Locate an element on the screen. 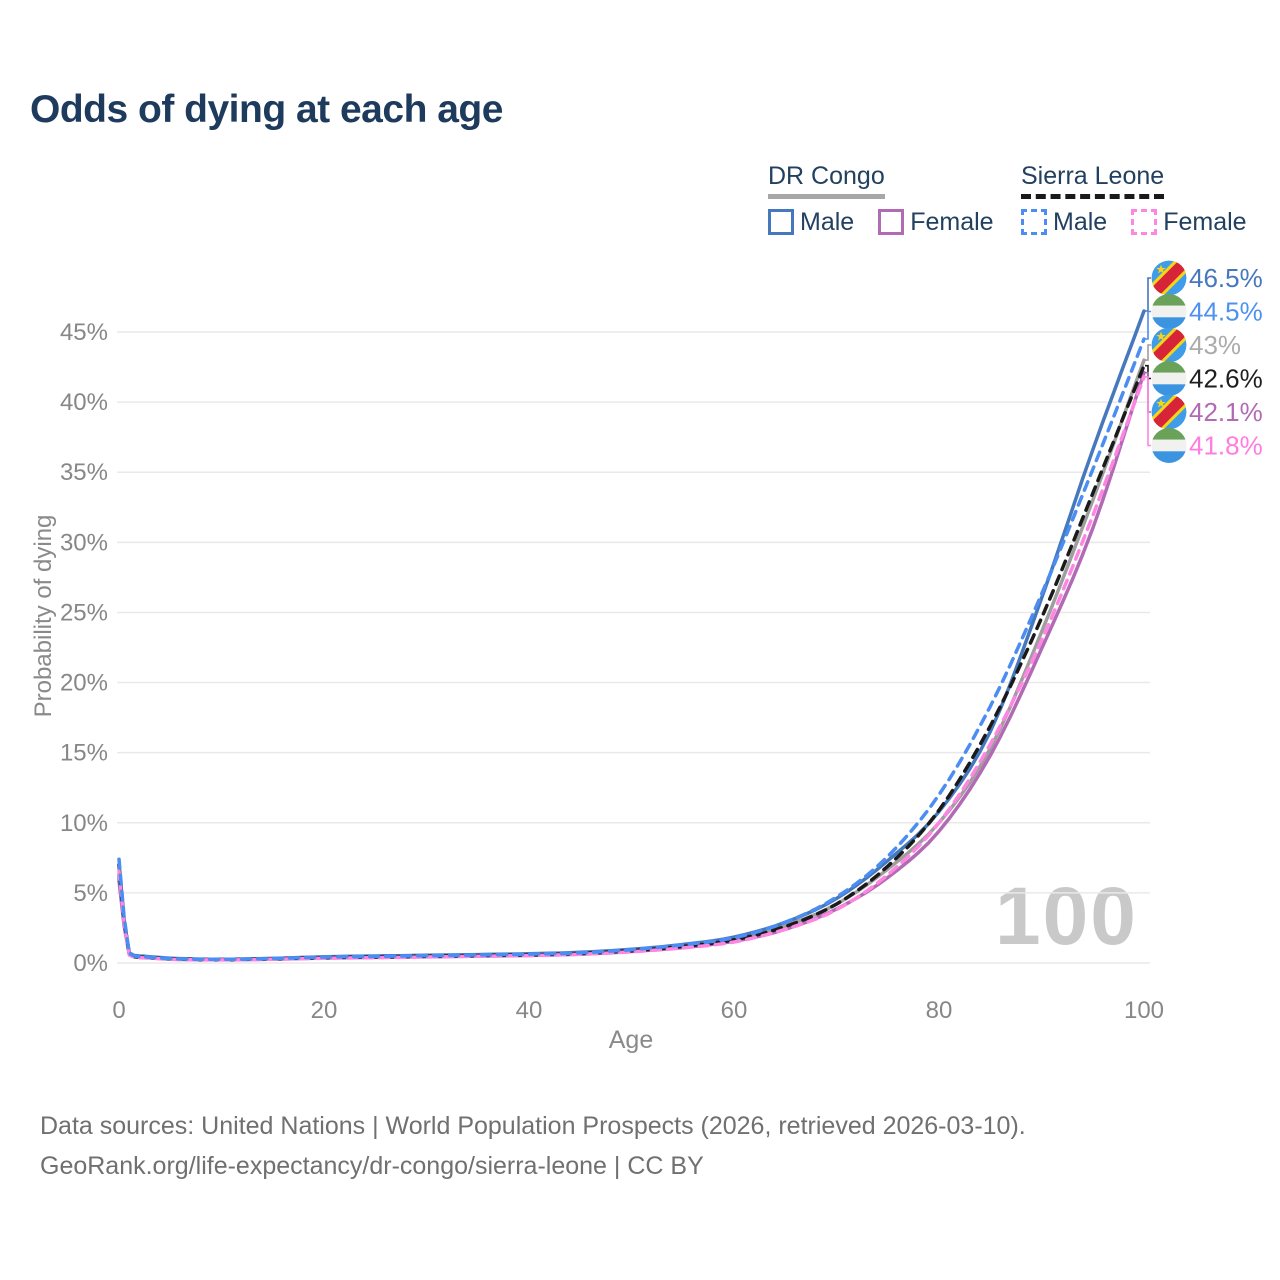 The image size is (1280, 1280). x-tick-label: 40 is located at coordinates (529, 1010).